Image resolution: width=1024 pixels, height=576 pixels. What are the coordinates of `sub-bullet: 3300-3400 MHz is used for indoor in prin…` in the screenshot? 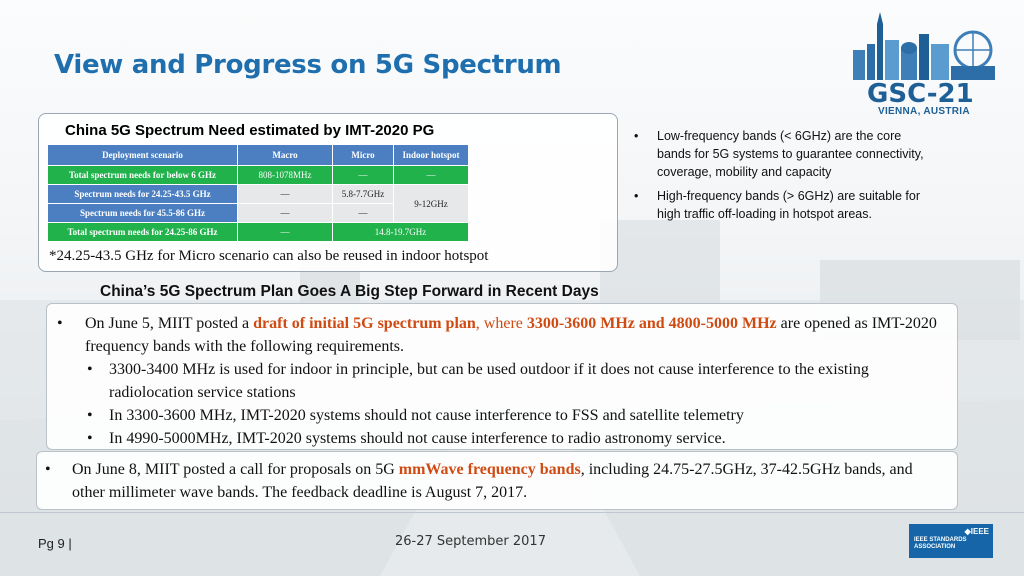 It's located at (489, 381).